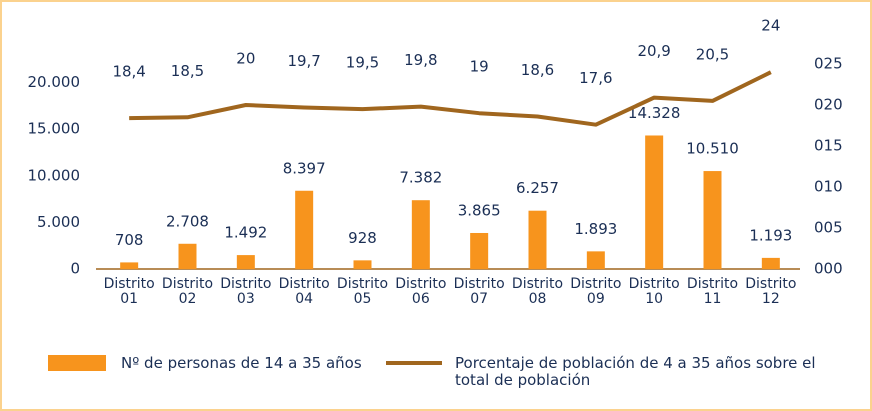 Image resolution: width=872 pixels, height=411 pixels. I want to click on x-tick-label: Distrito 08, so click(537, 291).